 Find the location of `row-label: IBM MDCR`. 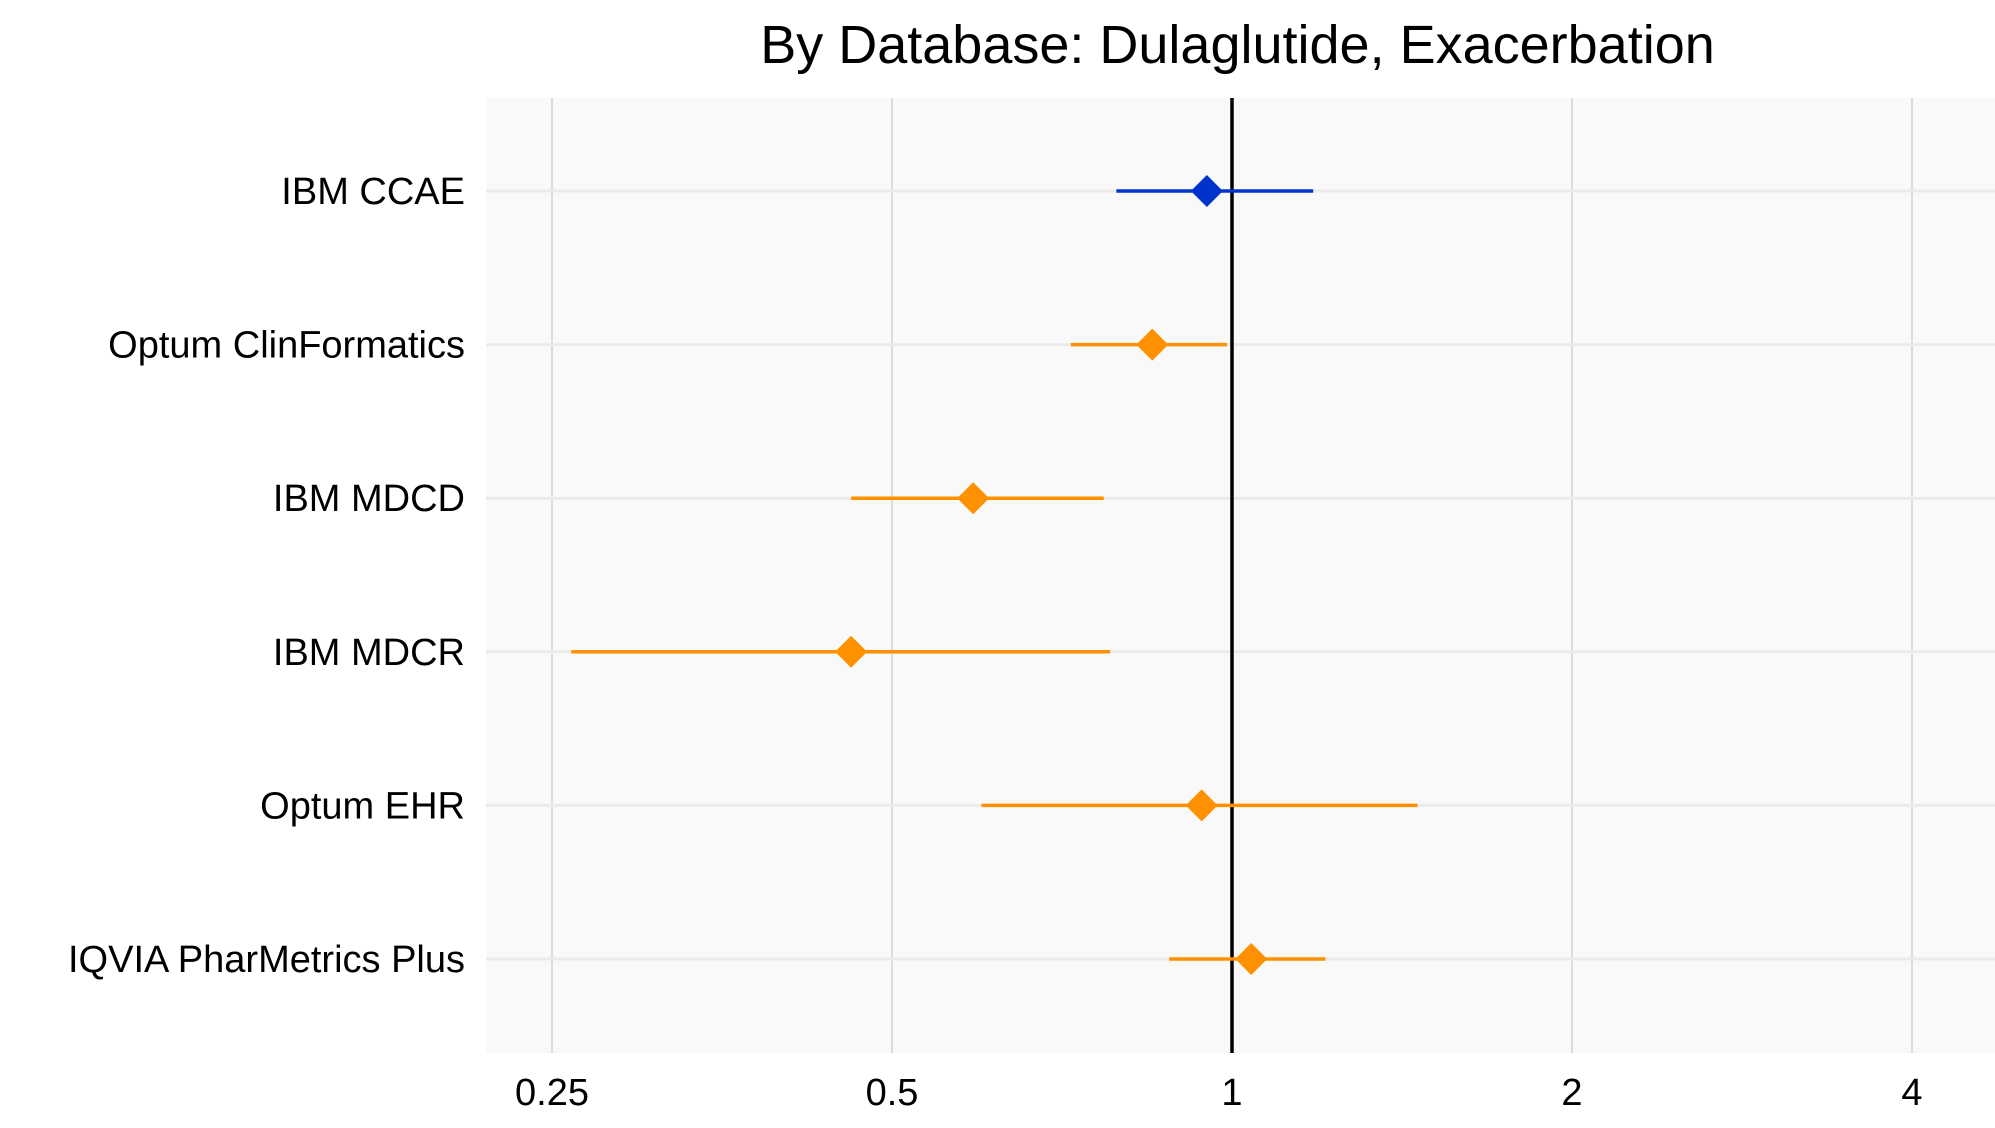

row-label: IBM MDCR is located at coordinates (369, 653).